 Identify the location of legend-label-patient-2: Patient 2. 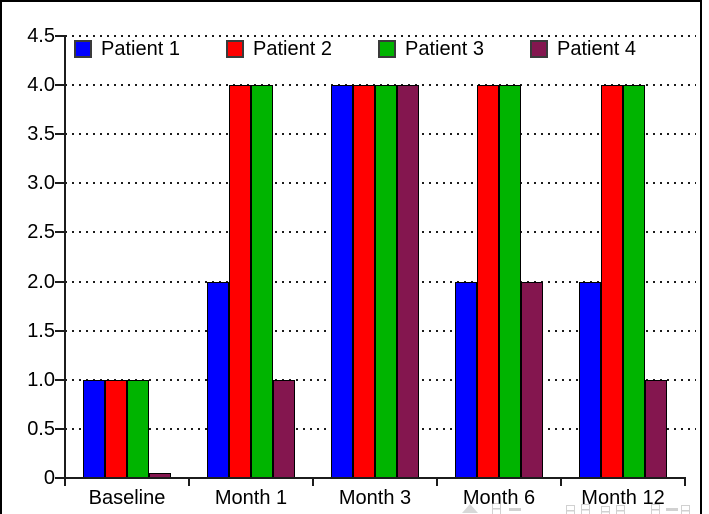
(292, 49).